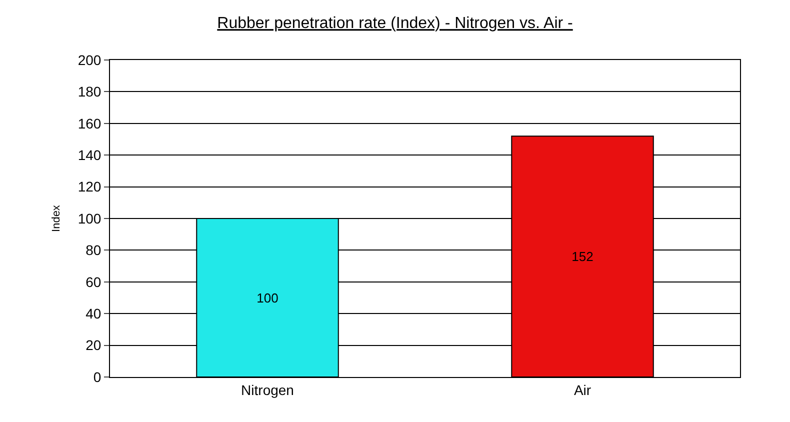 This screenshot has width=790, height=422. What do you see at coordinates (90, 218) in the screenshot?
I see `y-tick-label: 100` at bounding box center [90, 218].